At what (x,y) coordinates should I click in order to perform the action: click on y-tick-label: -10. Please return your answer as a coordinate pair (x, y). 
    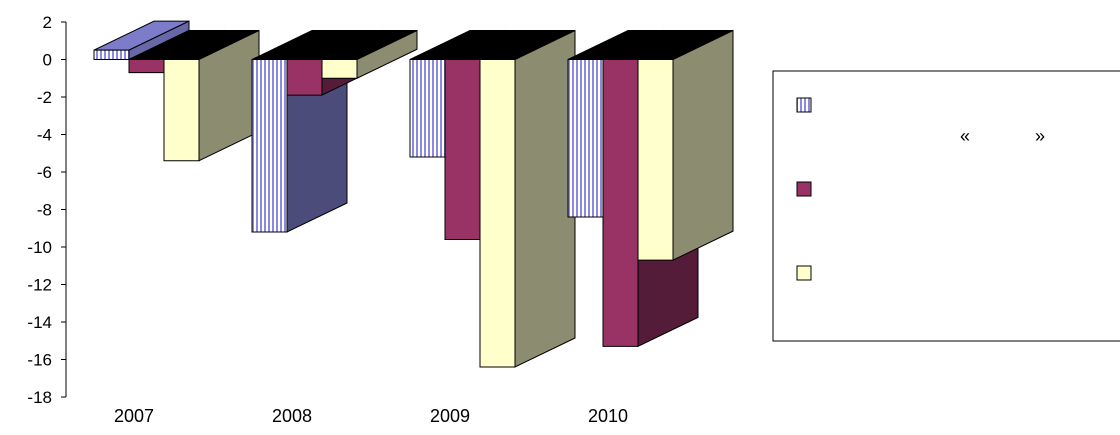
    Looking at the image, I should click on (39, 247).